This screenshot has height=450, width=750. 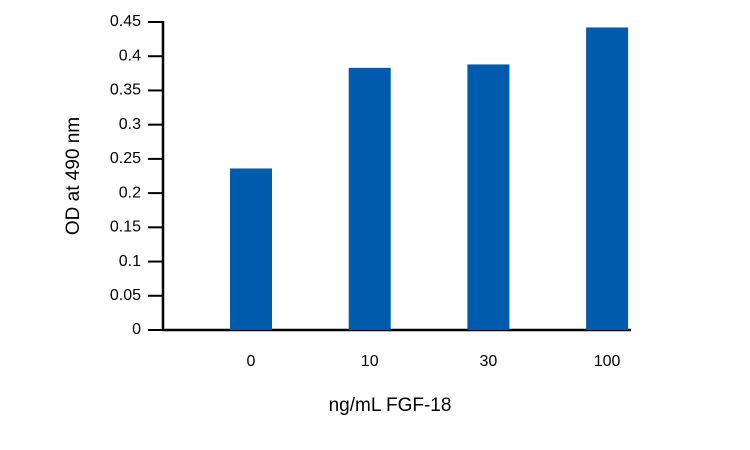 I want to click on x-tick-label: 30, so click(x=489, y=361).